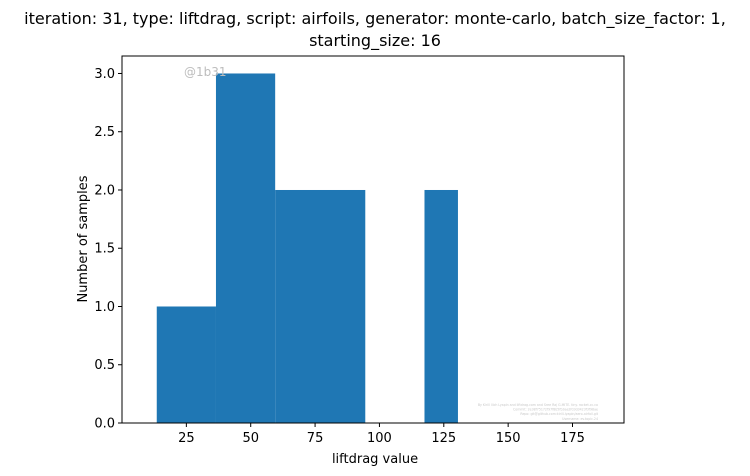  What do you see at coordinates (104, 307) in the screenshot?
I see `y-tick-label-2: 1.0` at bounding box center [104, 307].